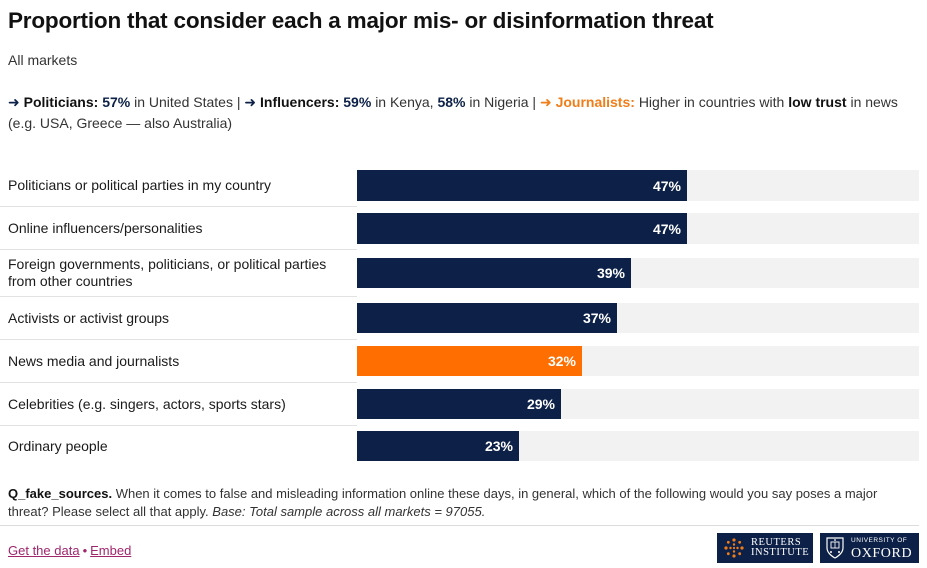  I want to click on reuters-institute-logo: REUTERS INSTITUTE, so click(765, 548).